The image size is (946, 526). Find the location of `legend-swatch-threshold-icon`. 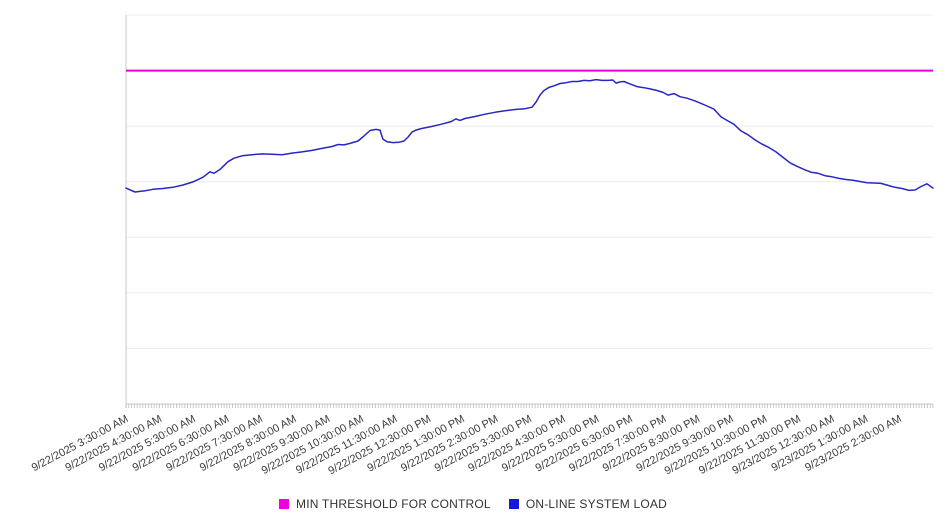

legend-swatch-threshold-icon is located at coordinates (284, 504).